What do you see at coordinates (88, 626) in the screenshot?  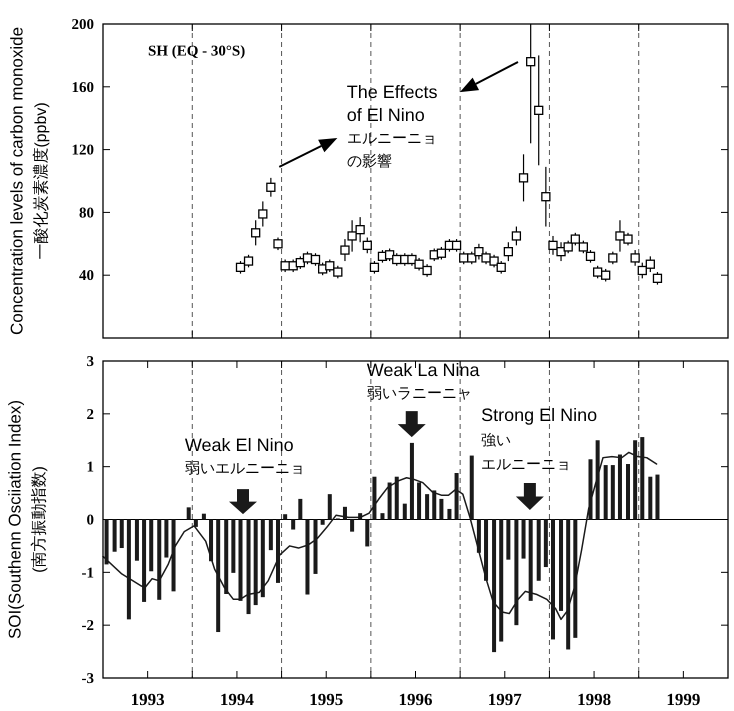 I see `y-tick-label: -2` at bounding box center [88, 626].